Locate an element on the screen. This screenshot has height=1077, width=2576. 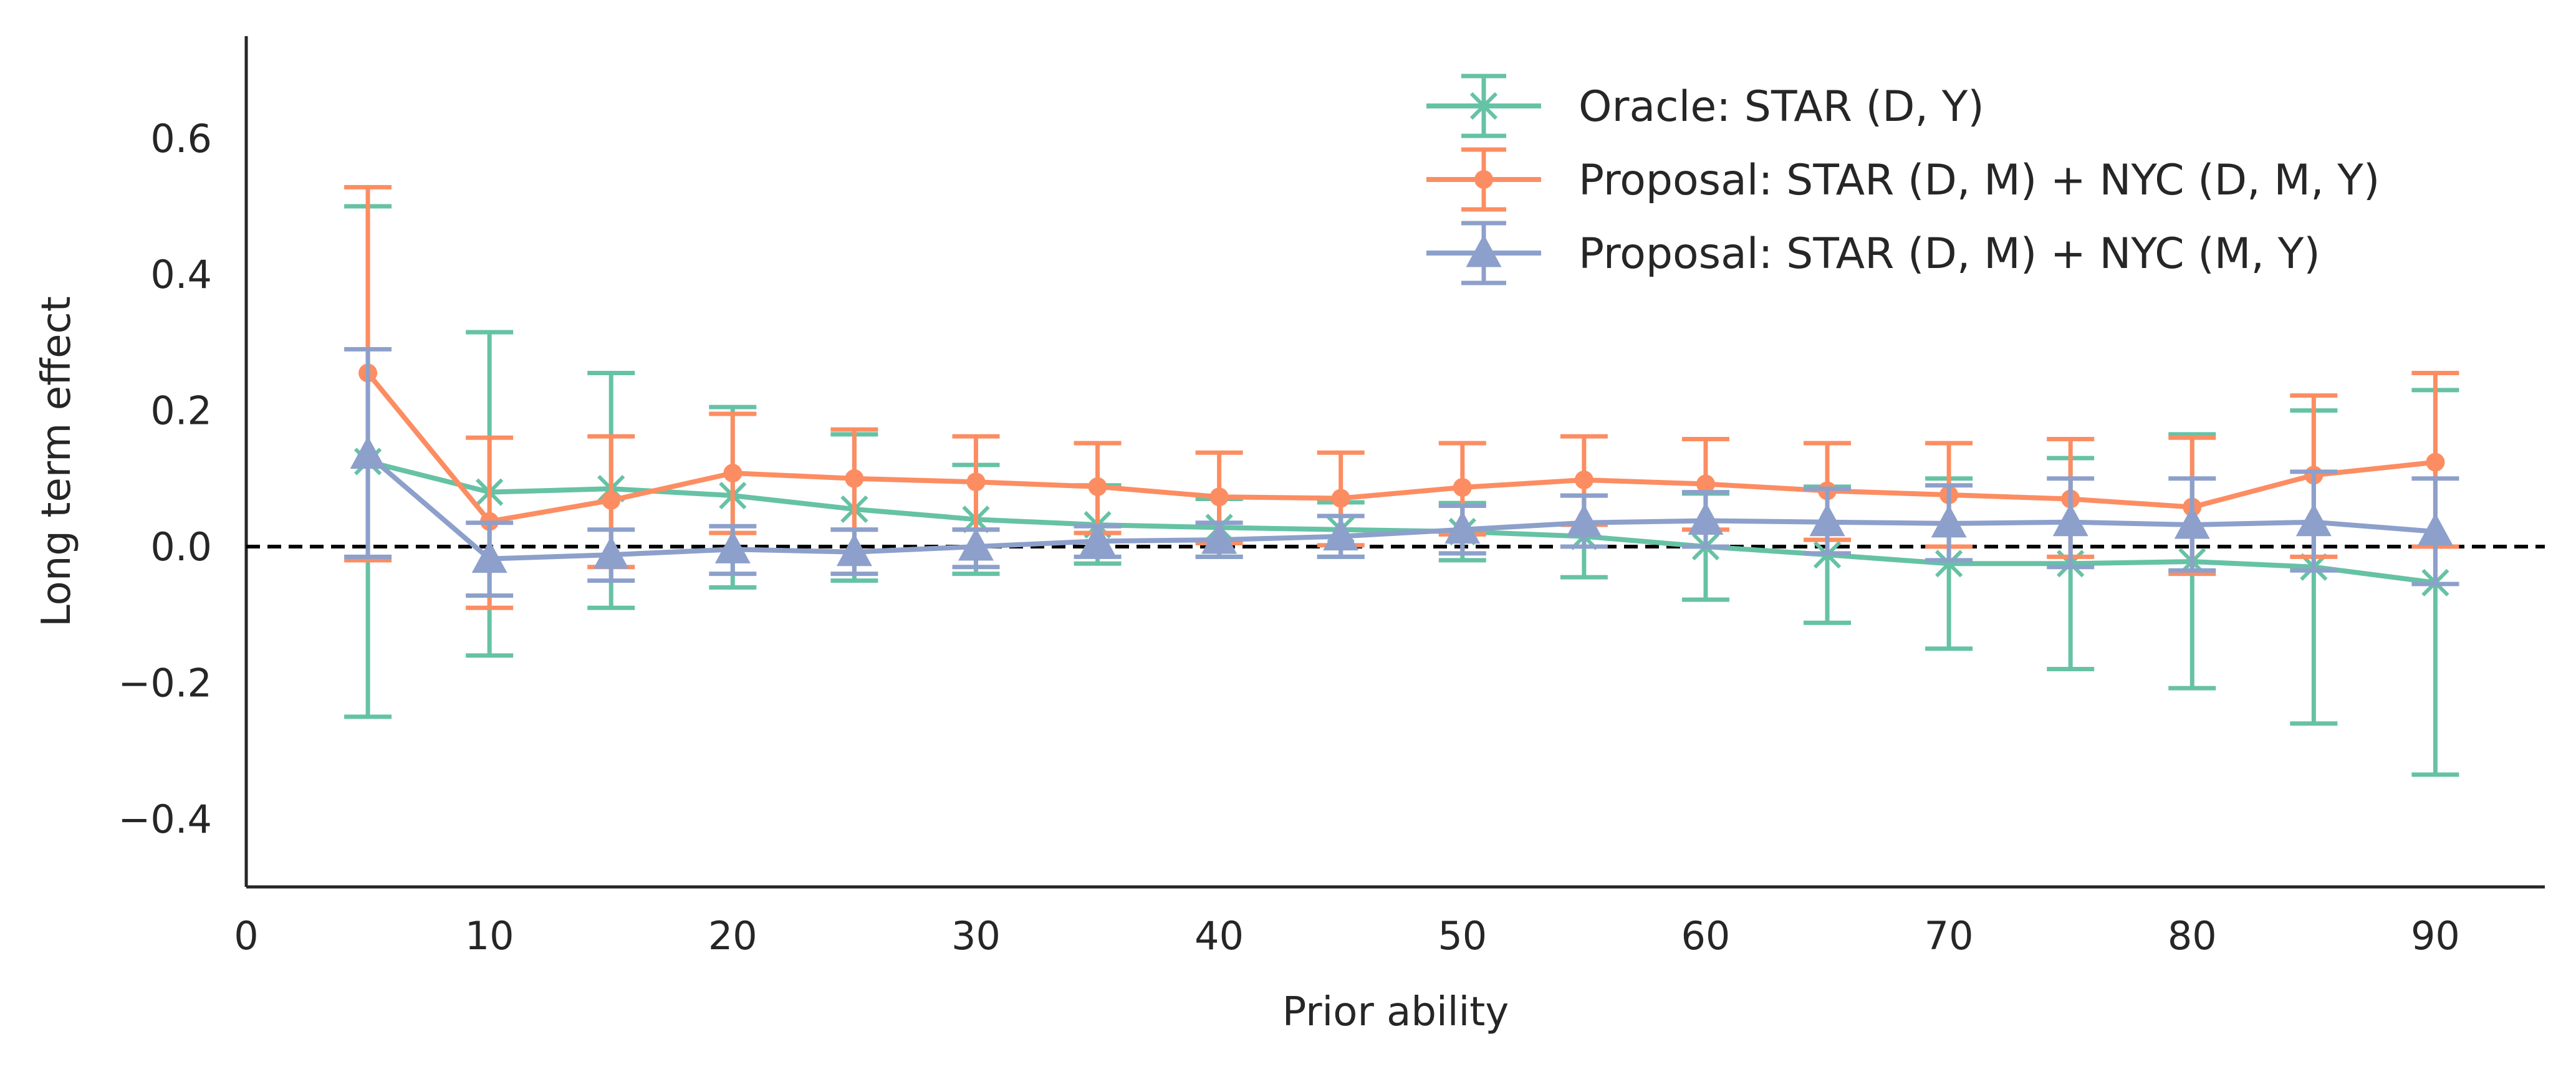
x-axis-label: Prior ability is located at coordinates (1395, 1012).